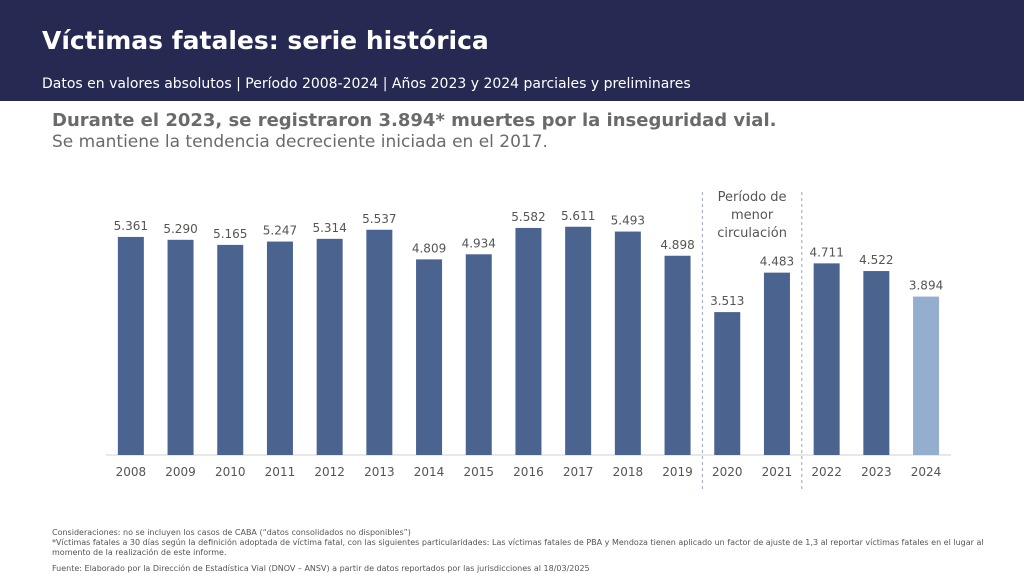 The height and width of the screenshot is (574, 1024). Describe the element at coordinates (876, 472) in the screenshot. I see `tick-label-2023: 2023` at that location.